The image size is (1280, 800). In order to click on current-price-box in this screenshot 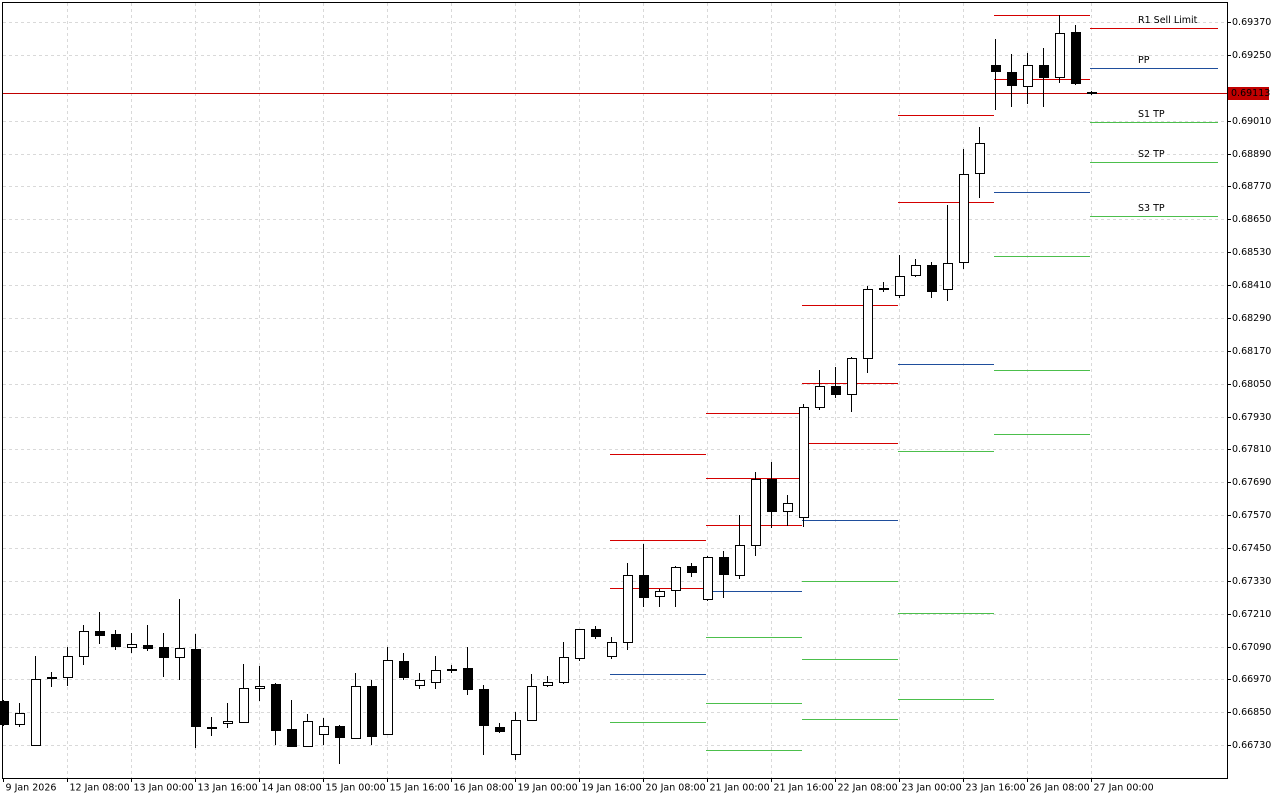, I will do `click(1248, 93)`.